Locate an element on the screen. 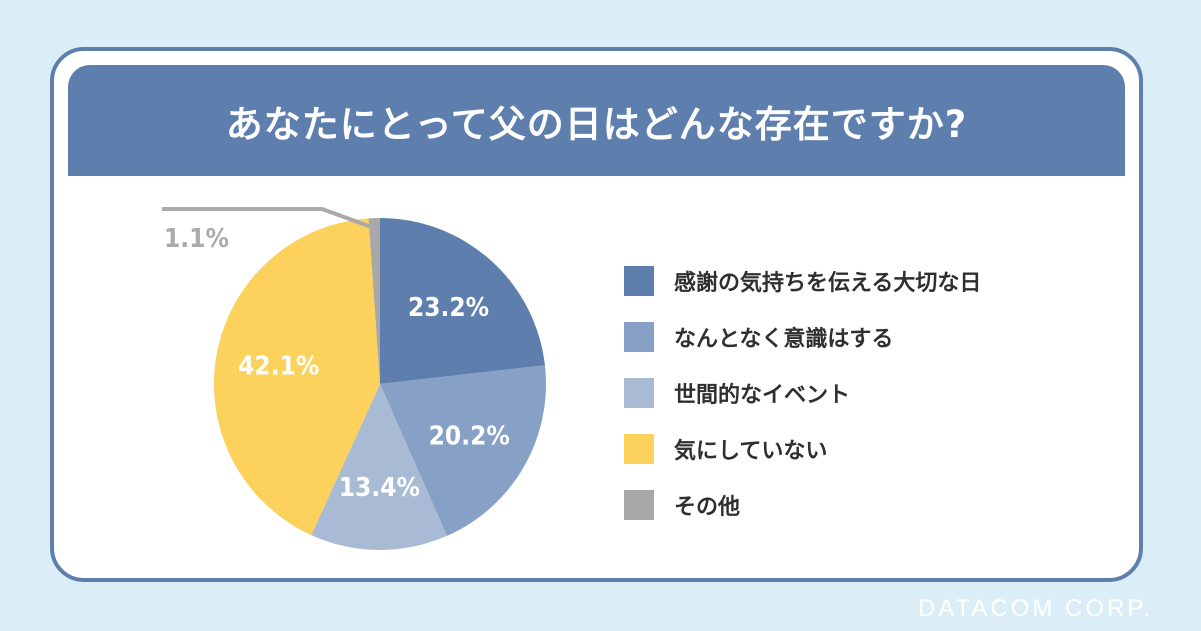 The height and width of the screenshot is (631, 1201). leader-line is located at coordinates (269, 218).